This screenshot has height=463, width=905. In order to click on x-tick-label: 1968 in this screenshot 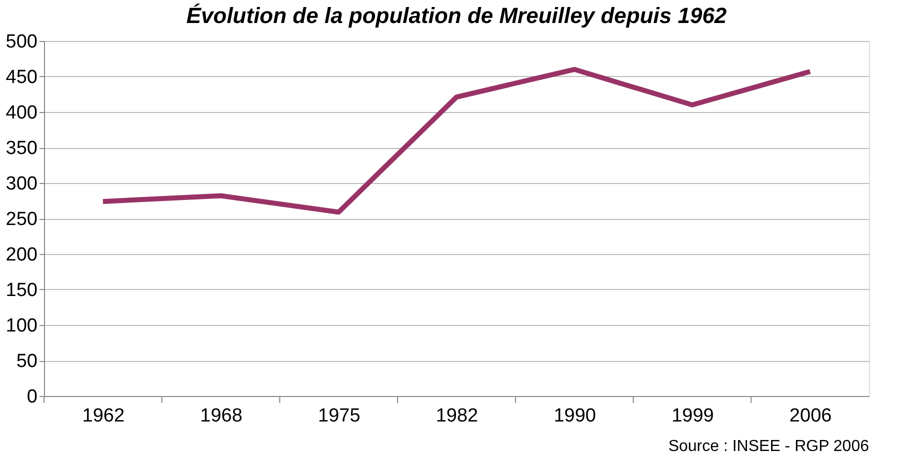, I will do `click(221, 416)`.